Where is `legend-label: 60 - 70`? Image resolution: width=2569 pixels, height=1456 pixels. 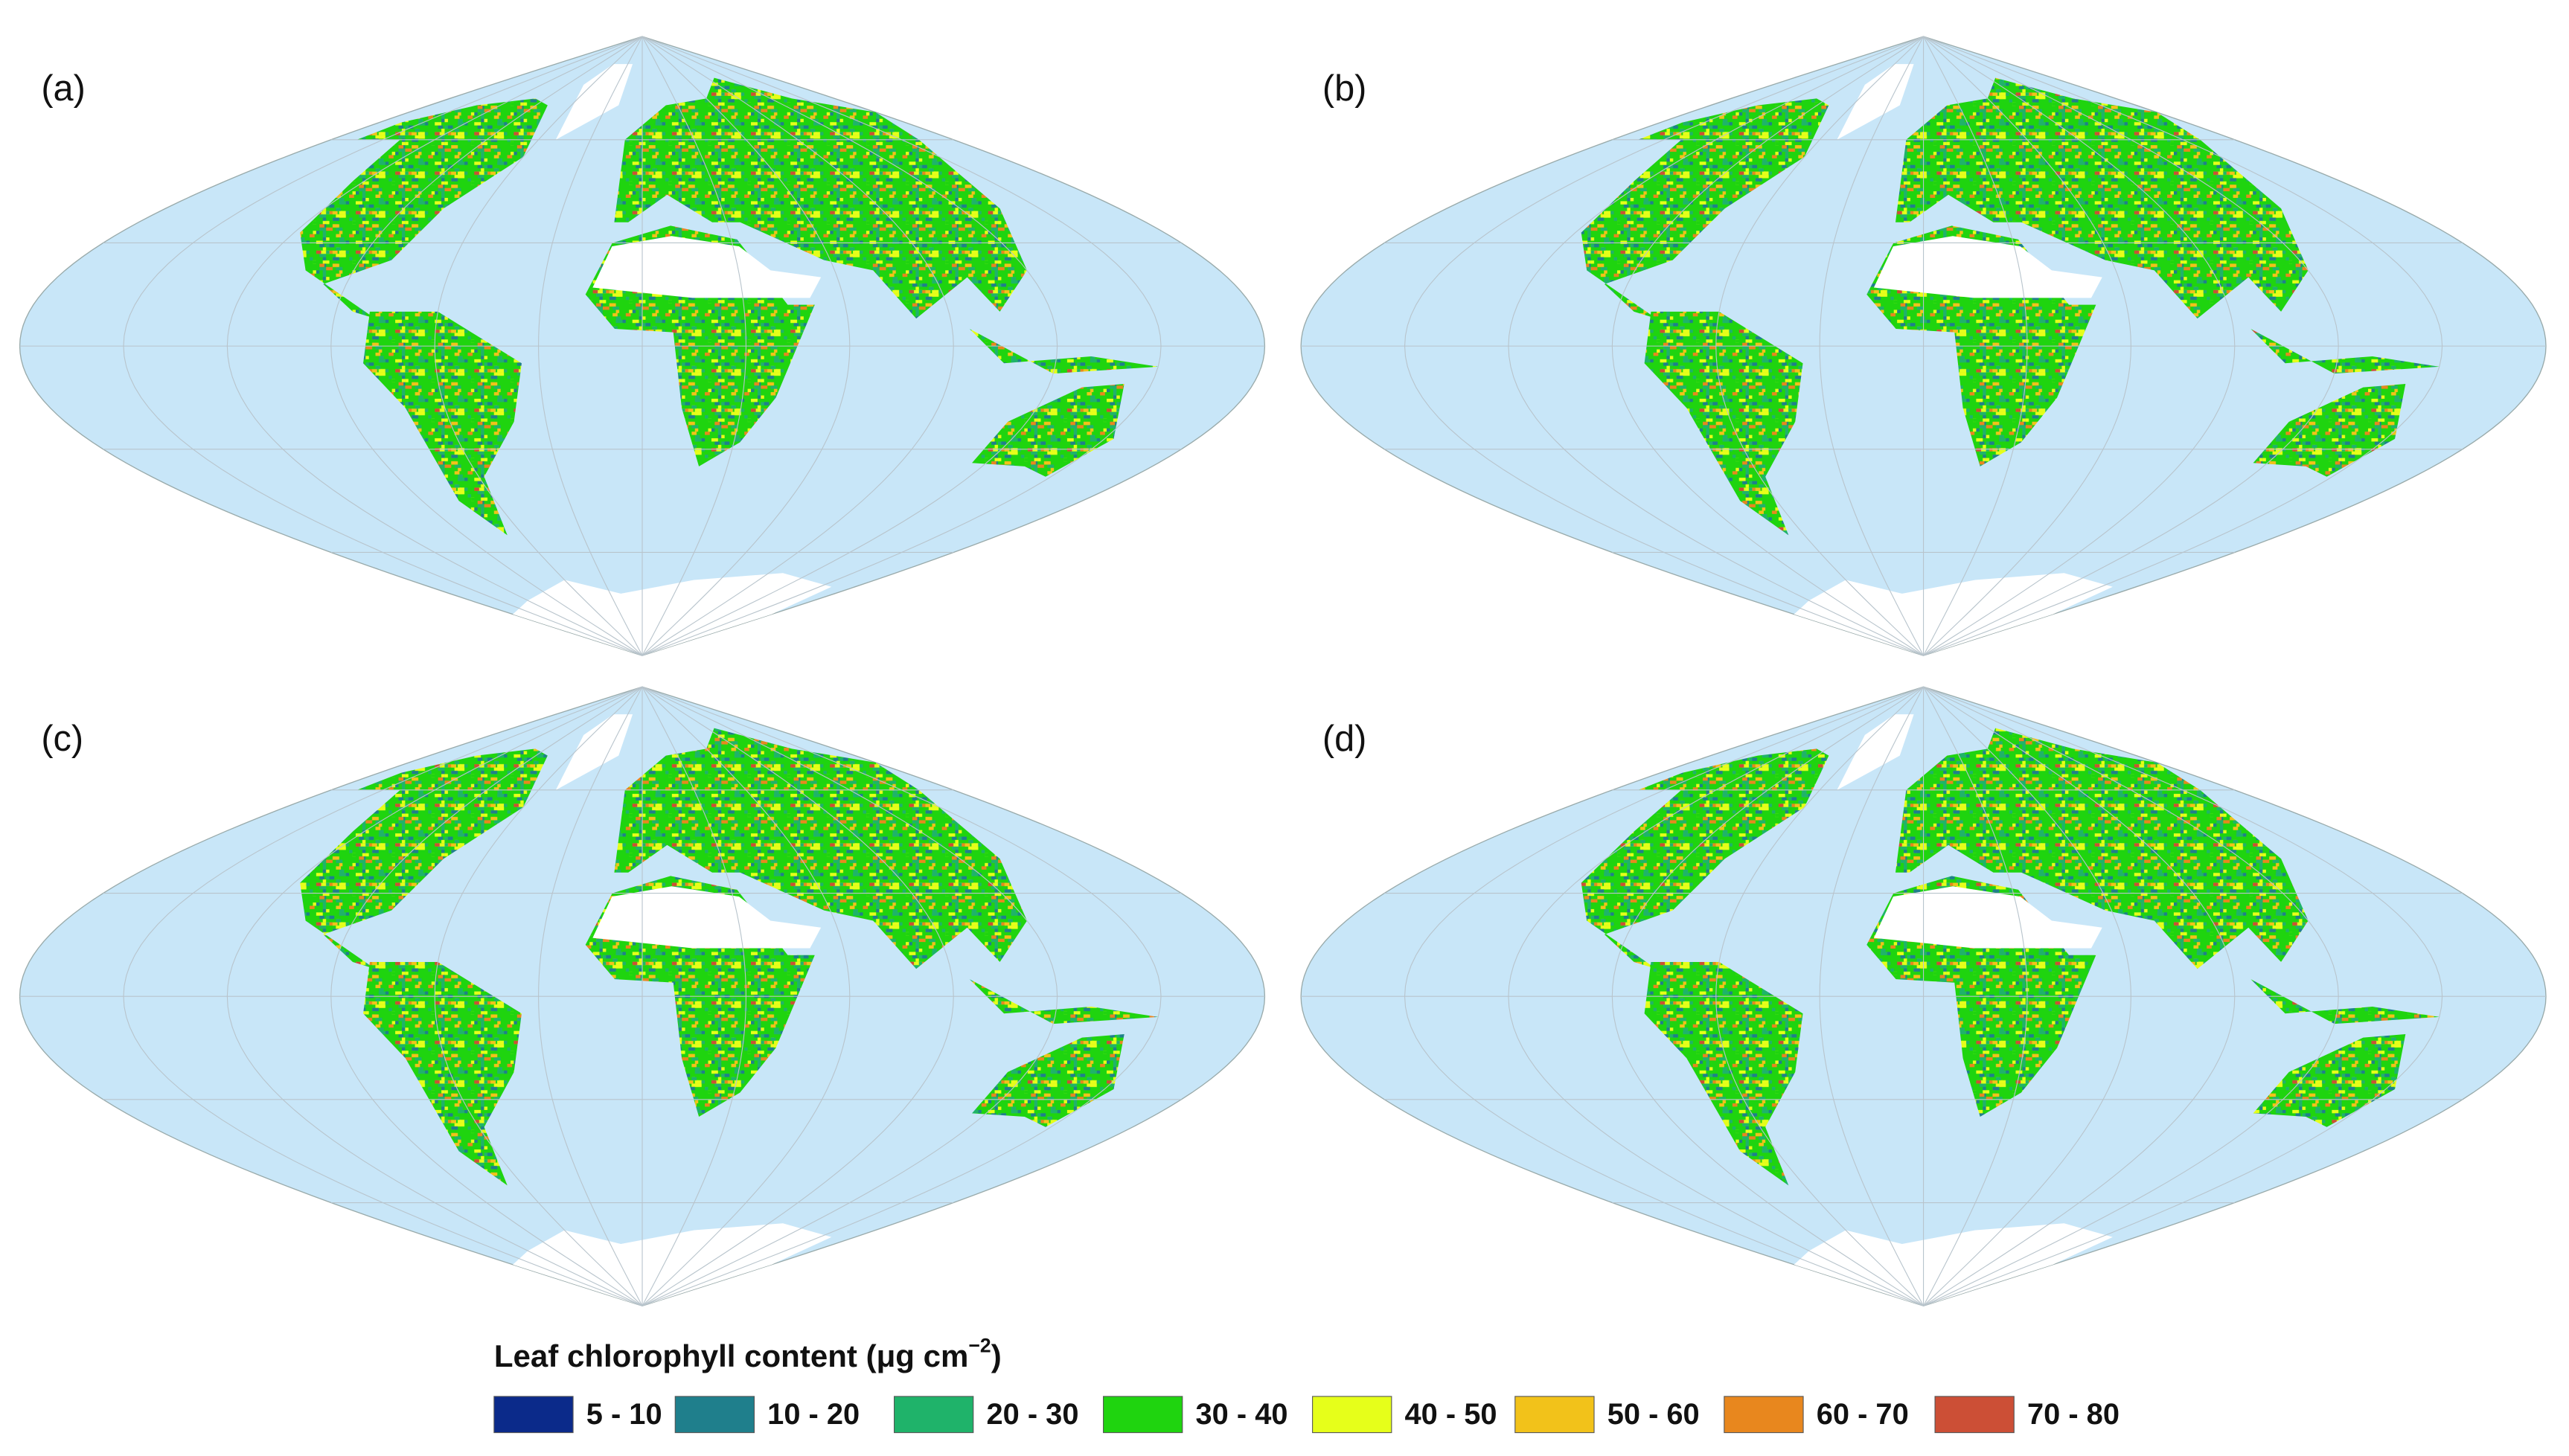 legend-label: 60 - 70 is located at coordinates (1863, 1414).